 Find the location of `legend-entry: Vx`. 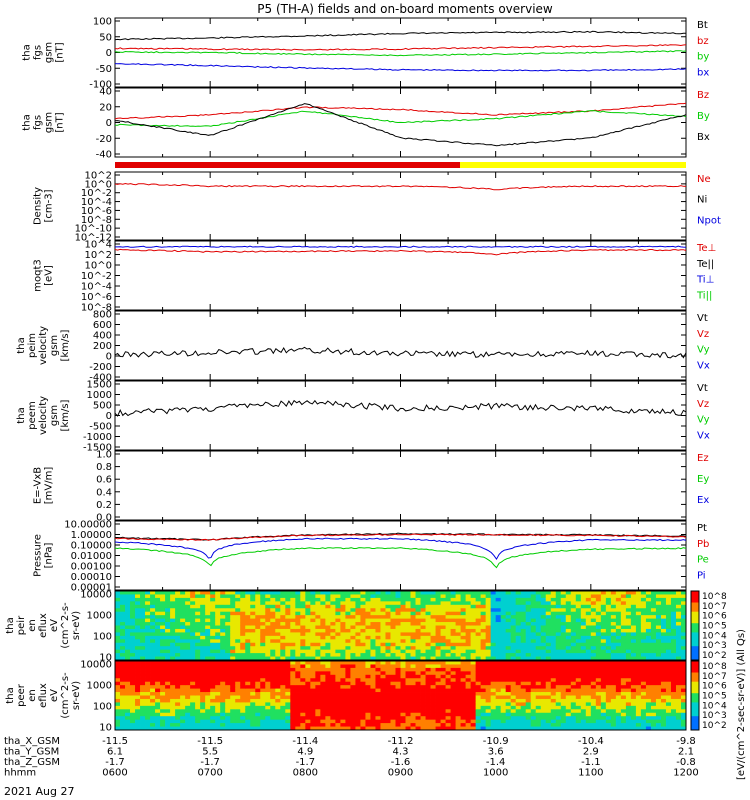

legend-entry: Vx is located at coordinates (703, 365).